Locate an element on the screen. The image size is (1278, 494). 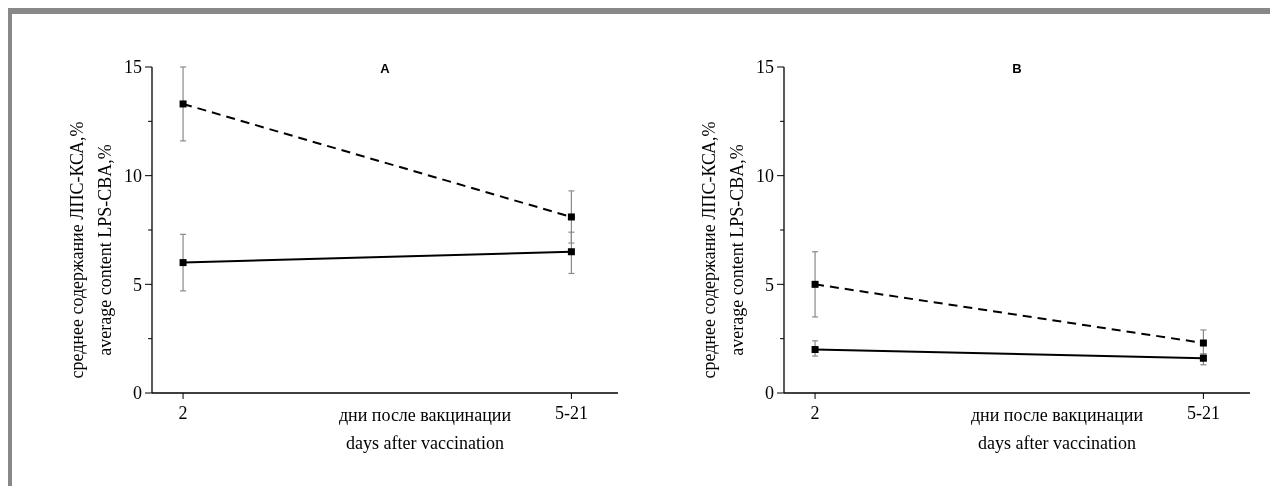
chart-title: A is located at coordinates (385, 68).